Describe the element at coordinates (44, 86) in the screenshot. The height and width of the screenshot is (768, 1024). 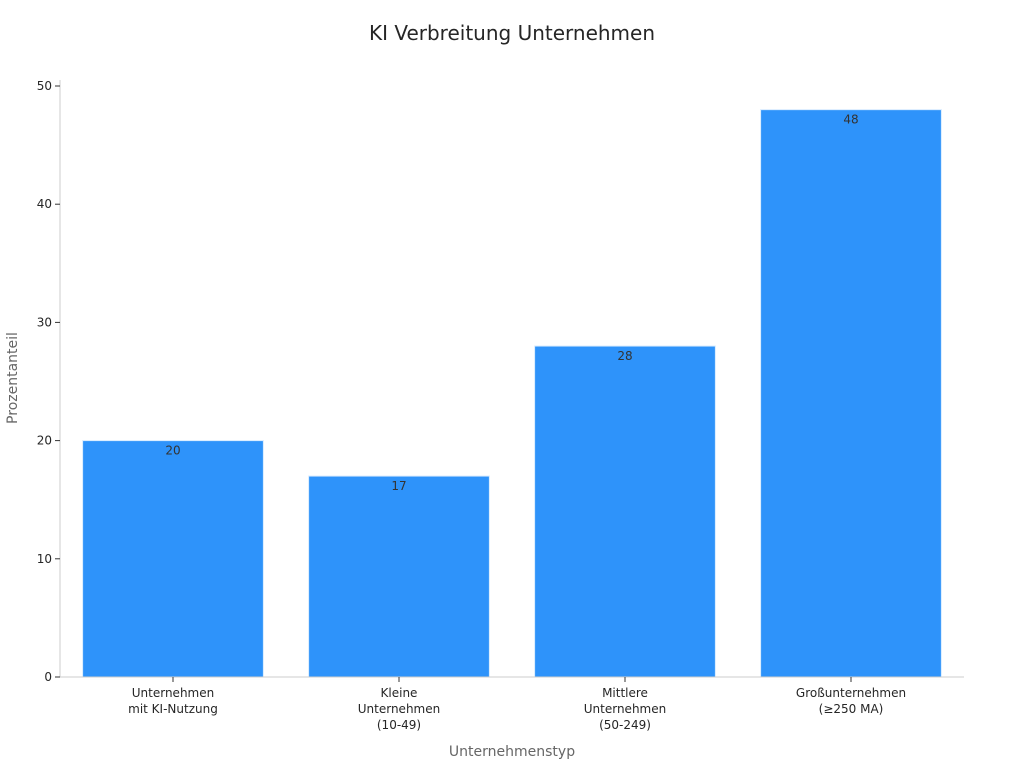
I see `y-tick-label-5: 50` at that location.